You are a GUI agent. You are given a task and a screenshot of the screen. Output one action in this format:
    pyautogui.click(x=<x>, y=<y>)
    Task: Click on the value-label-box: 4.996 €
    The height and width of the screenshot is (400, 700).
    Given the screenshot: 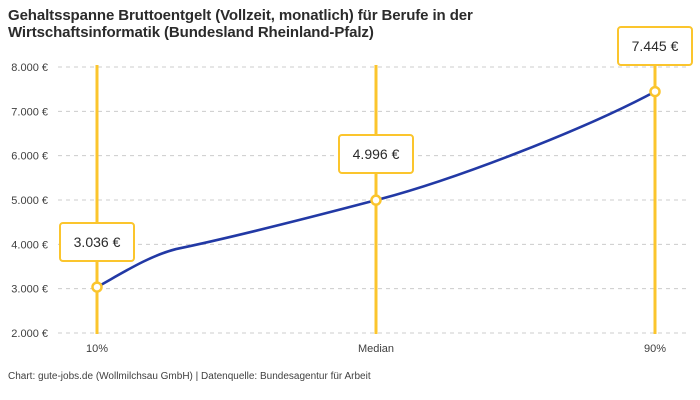 What is the action you would take?
    pyautogui.click(x=376, y=154)
    